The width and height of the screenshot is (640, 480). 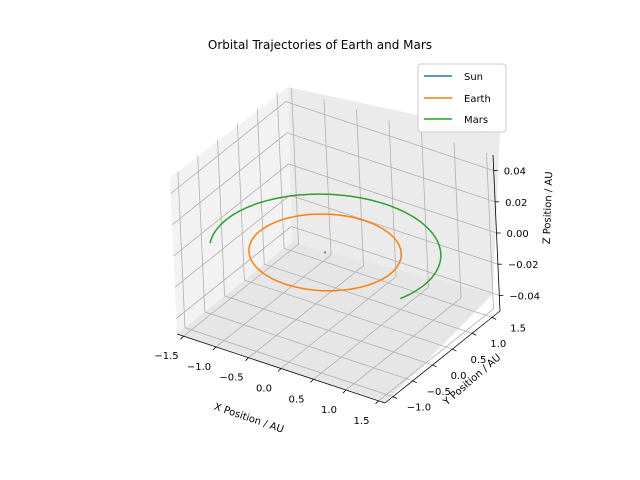 What do you see at coordinates (518, 328) in the screenshot?
I see `y-tick-label: 1.5` at bounding box center [518, 328].